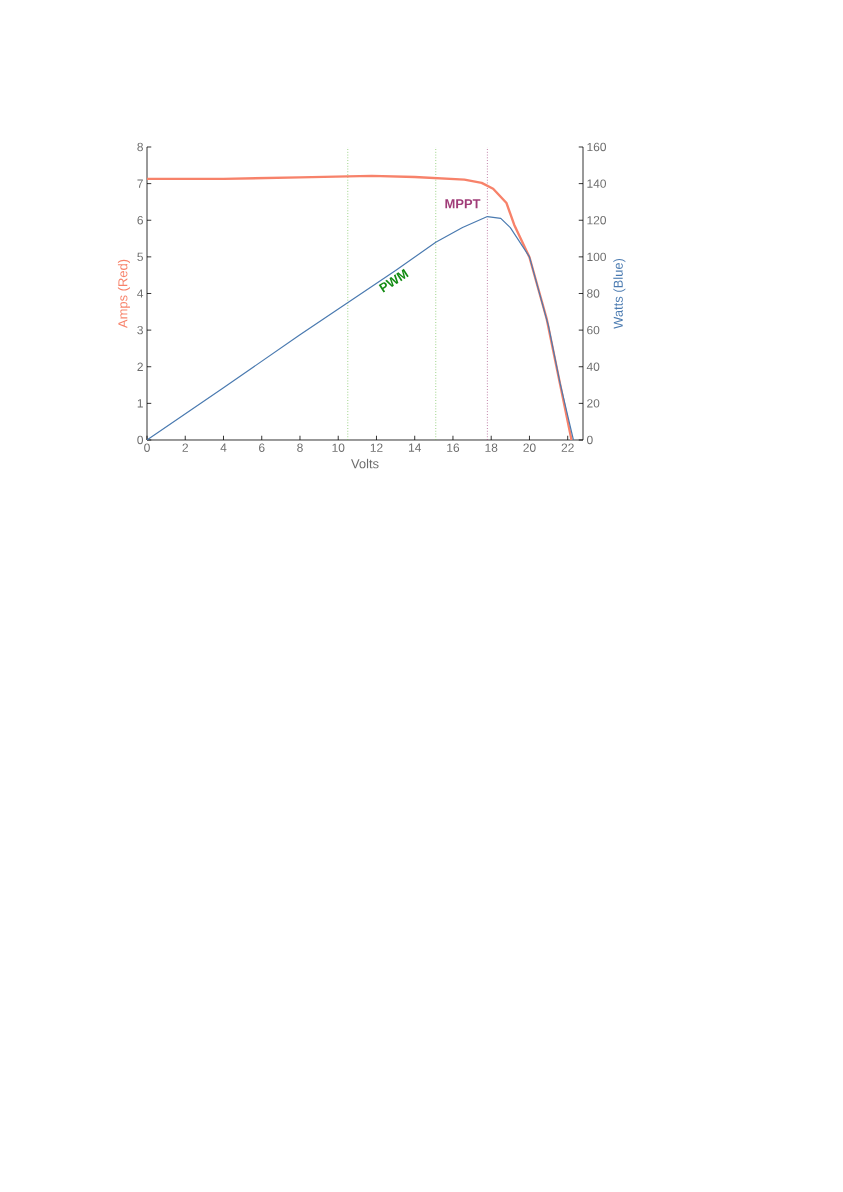  What do you see at coordinates (123, 293) in the screenshot?
I see `y-axis-title: Amps (Red)` at bounding box center [123, 293].